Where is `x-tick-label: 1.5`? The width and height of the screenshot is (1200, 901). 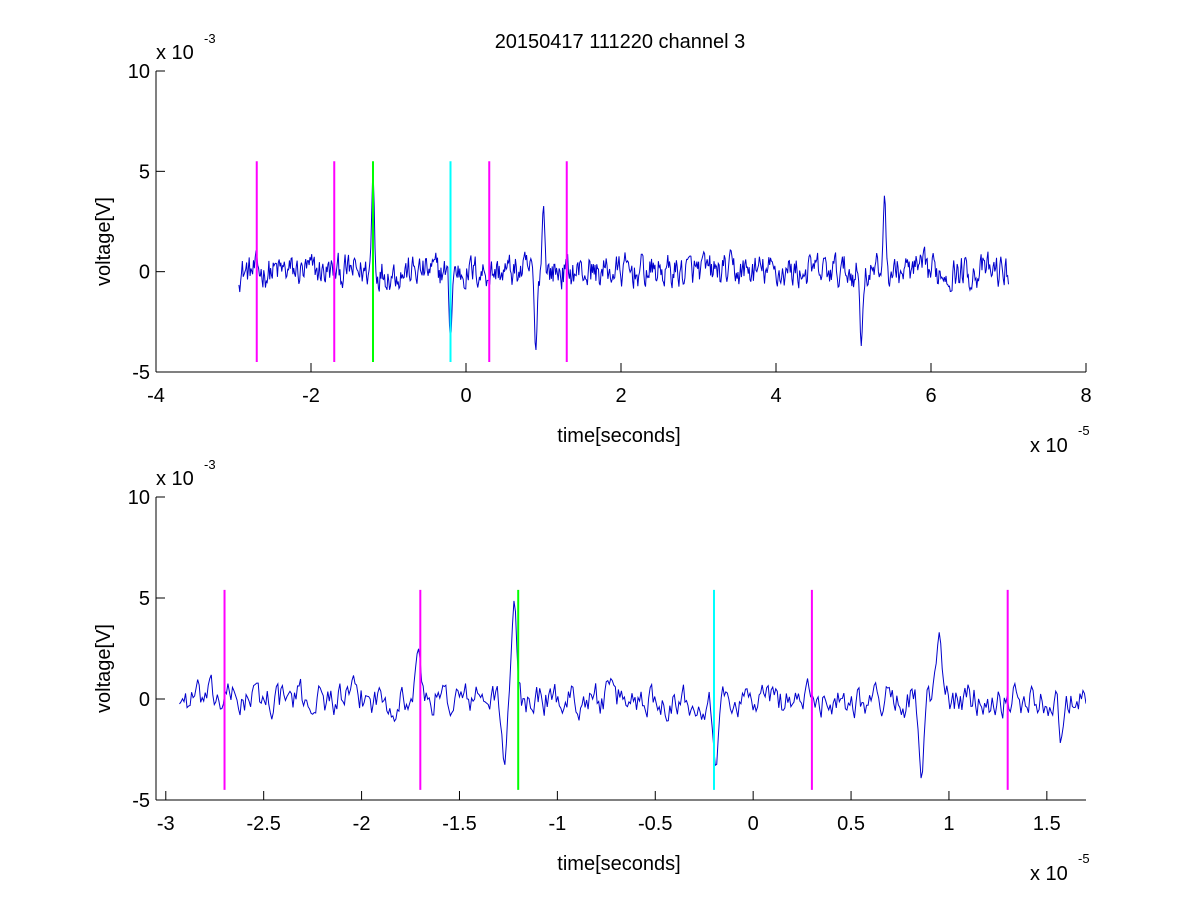 x-tick-label: 1.5 is located at coordinates (1047, 824).